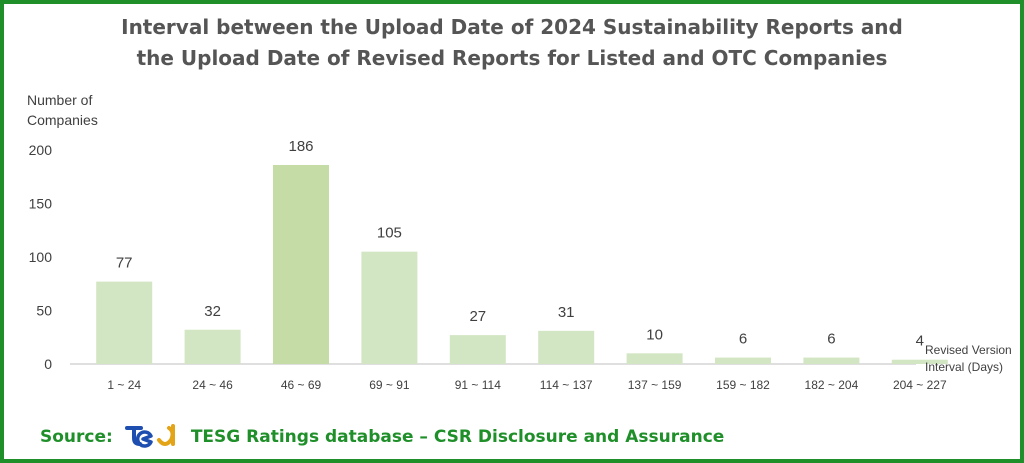 The width and height of the screenshot is (1024, 463). I want to click on source-label: Source:, so click(76, 437).